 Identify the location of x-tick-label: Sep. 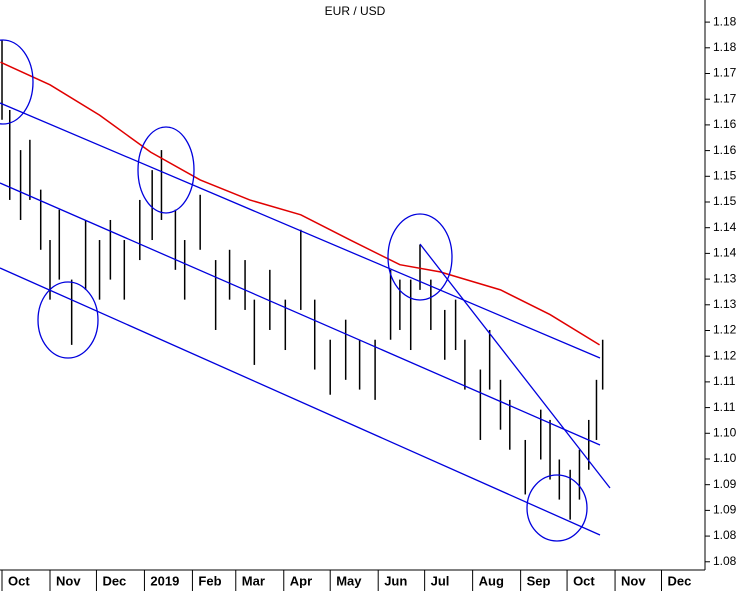
(539, 580).